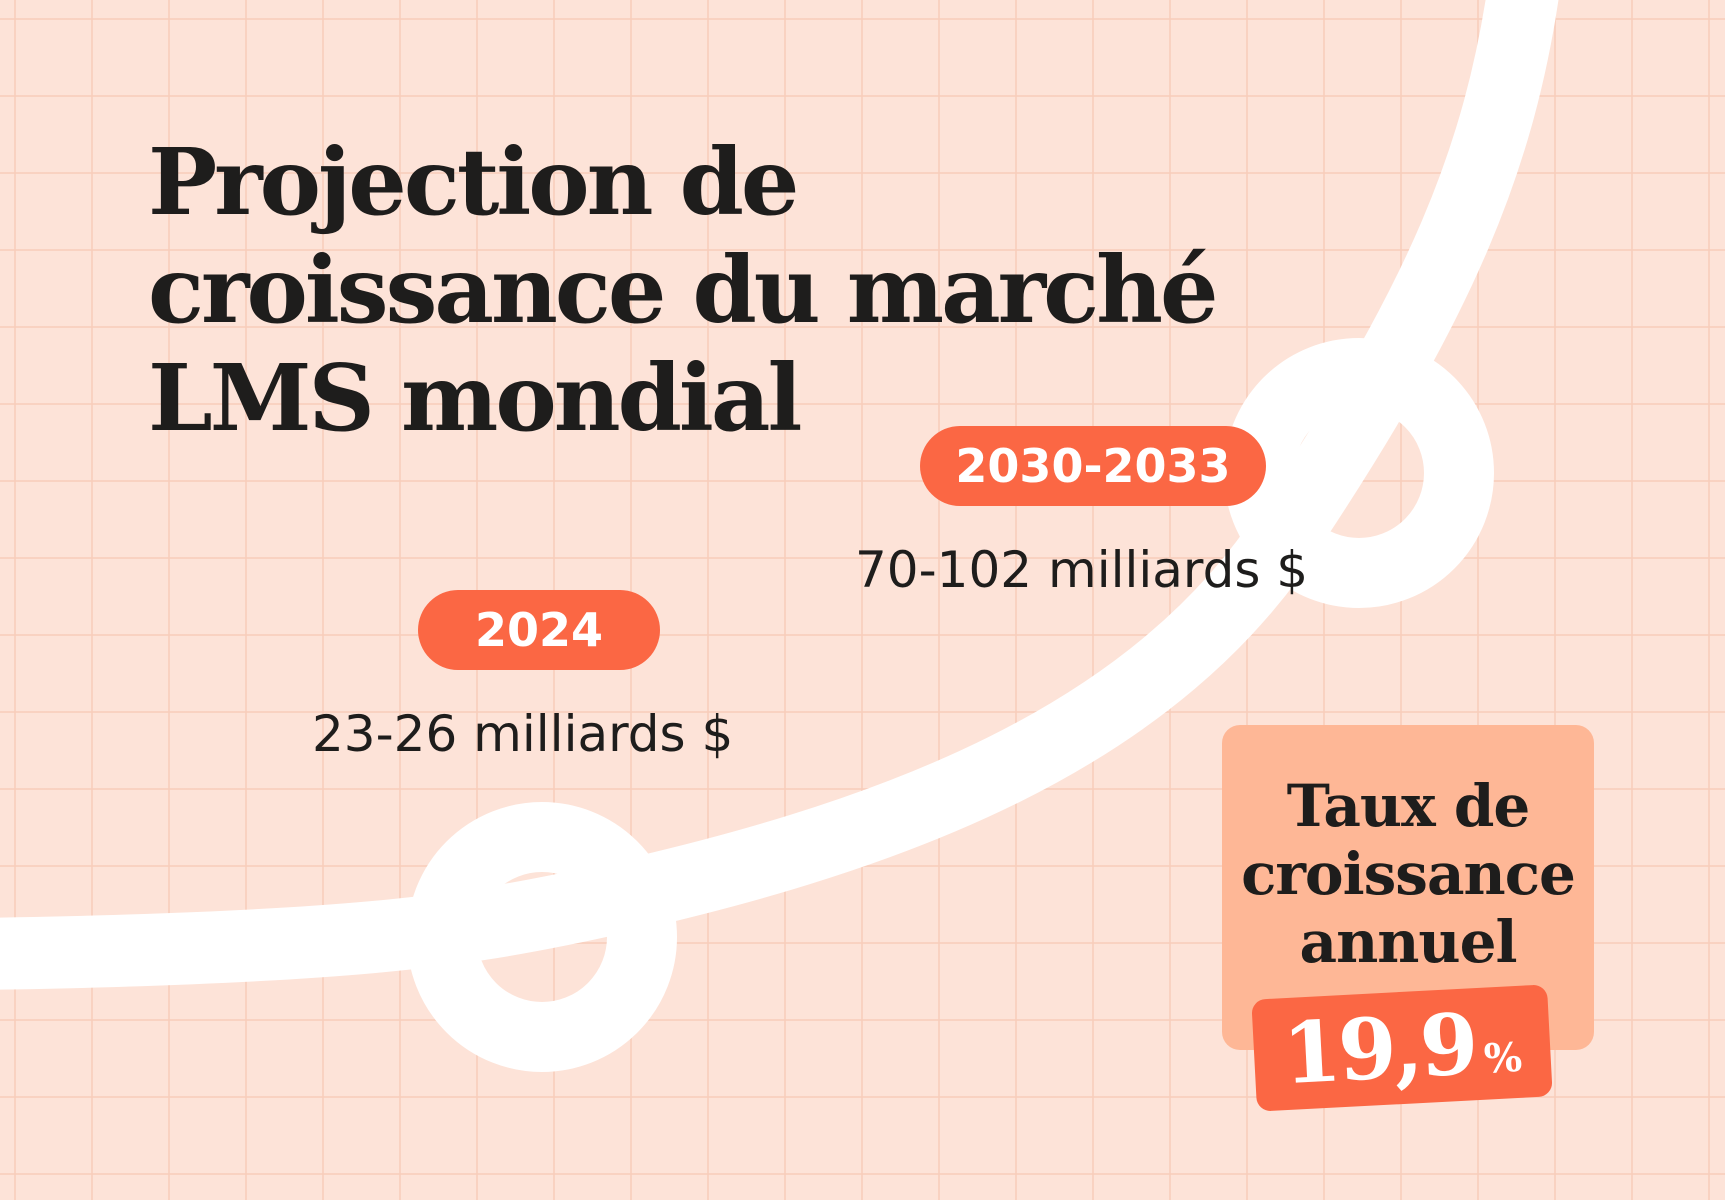  I want to click on growth-rate-label: Taux de croissance annuel, so click(1408, 874).